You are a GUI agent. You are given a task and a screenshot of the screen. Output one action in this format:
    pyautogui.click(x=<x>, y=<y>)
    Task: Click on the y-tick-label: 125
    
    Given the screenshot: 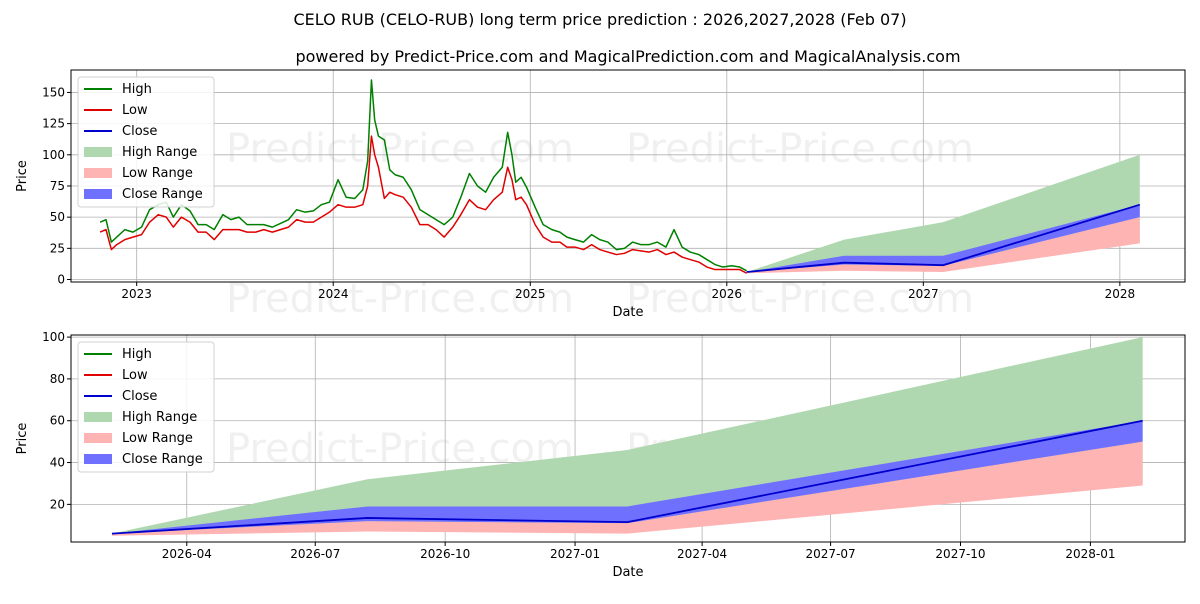 What is the action you would take?
    pyautogui.click(x=53, y=124)
    